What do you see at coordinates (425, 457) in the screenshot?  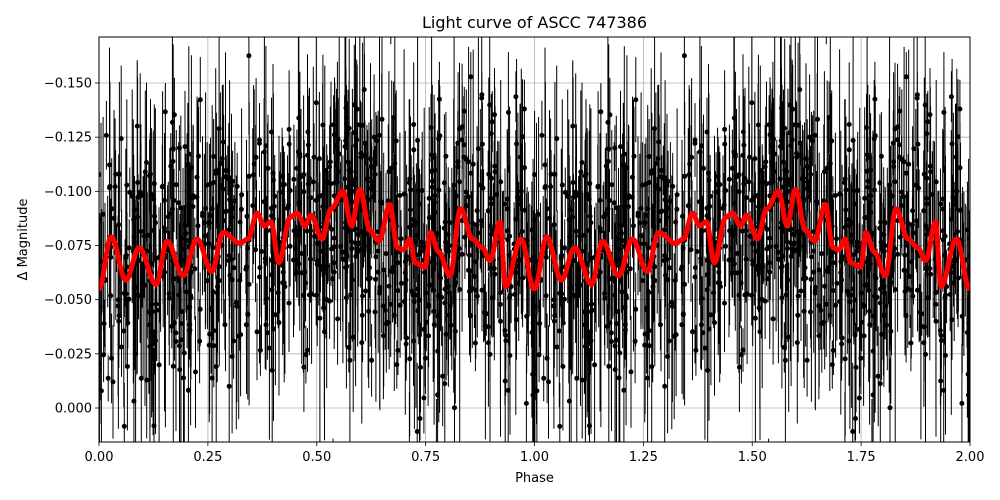 I see `x-tick-label: 0.75` at bounding box center [425, 457].